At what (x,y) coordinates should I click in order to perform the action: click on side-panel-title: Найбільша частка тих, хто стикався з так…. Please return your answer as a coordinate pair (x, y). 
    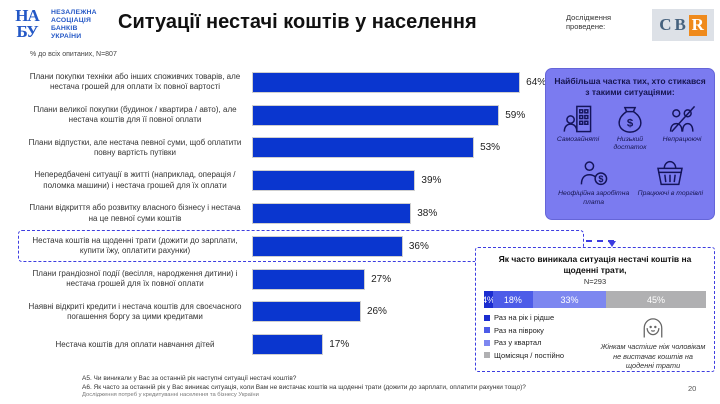
    Looking at the image, I should click on (630, 87).